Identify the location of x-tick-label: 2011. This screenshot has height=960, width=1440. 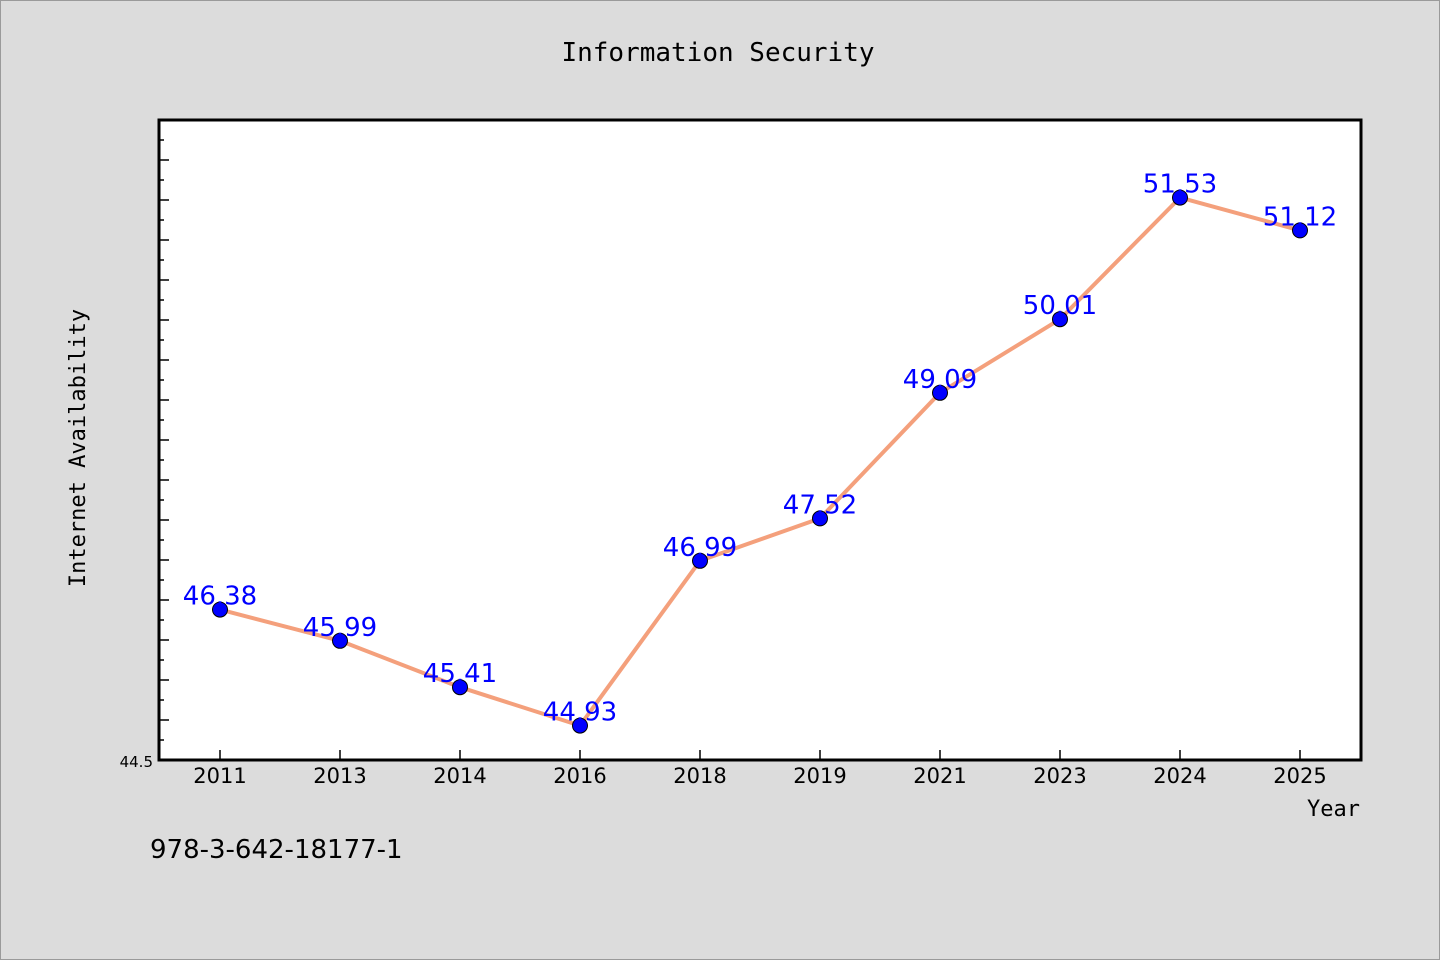
(219, 776).